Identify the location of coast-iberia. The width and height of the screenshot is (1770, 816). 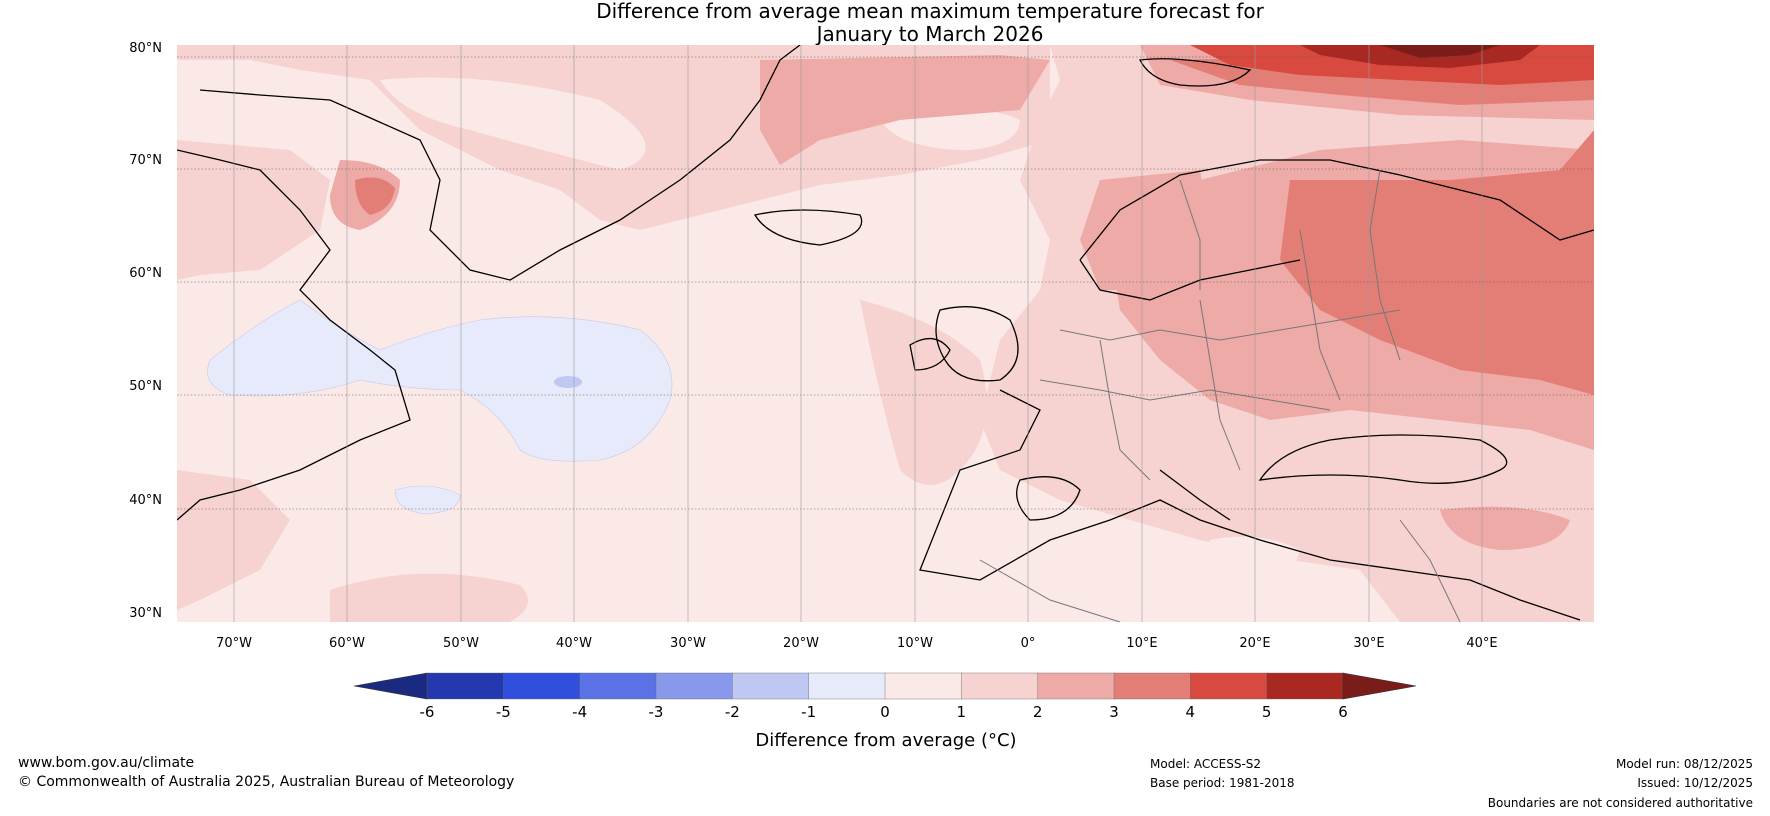
(1048, 498).